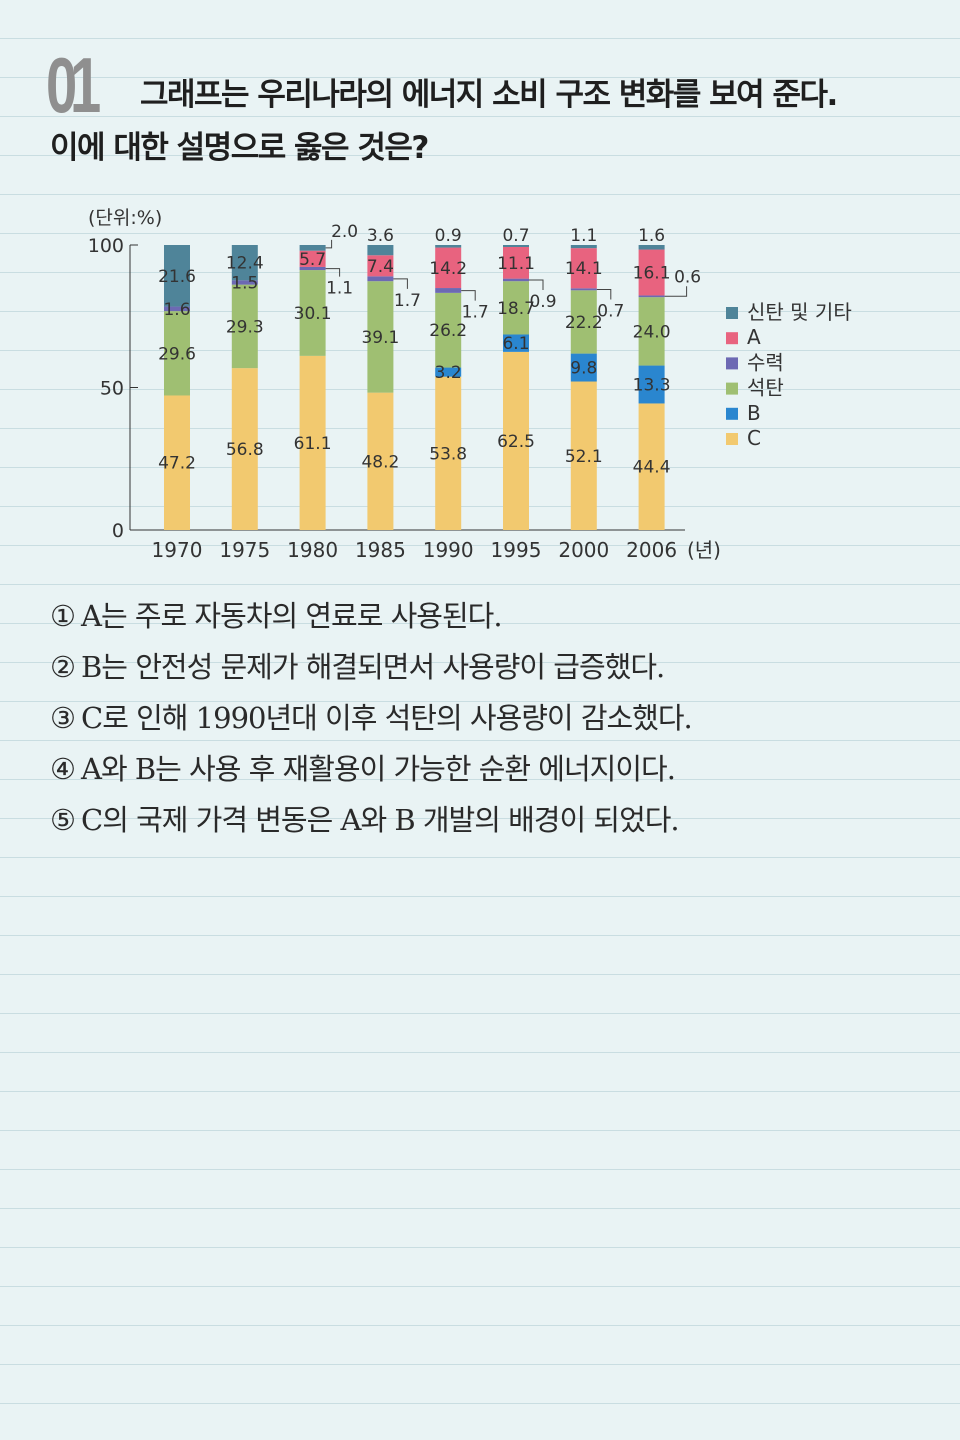 The image size is (960, 1440). Describe the element at coordinates (106, 246) in the screenshot. I see `y-tick-label: 100` at that location.